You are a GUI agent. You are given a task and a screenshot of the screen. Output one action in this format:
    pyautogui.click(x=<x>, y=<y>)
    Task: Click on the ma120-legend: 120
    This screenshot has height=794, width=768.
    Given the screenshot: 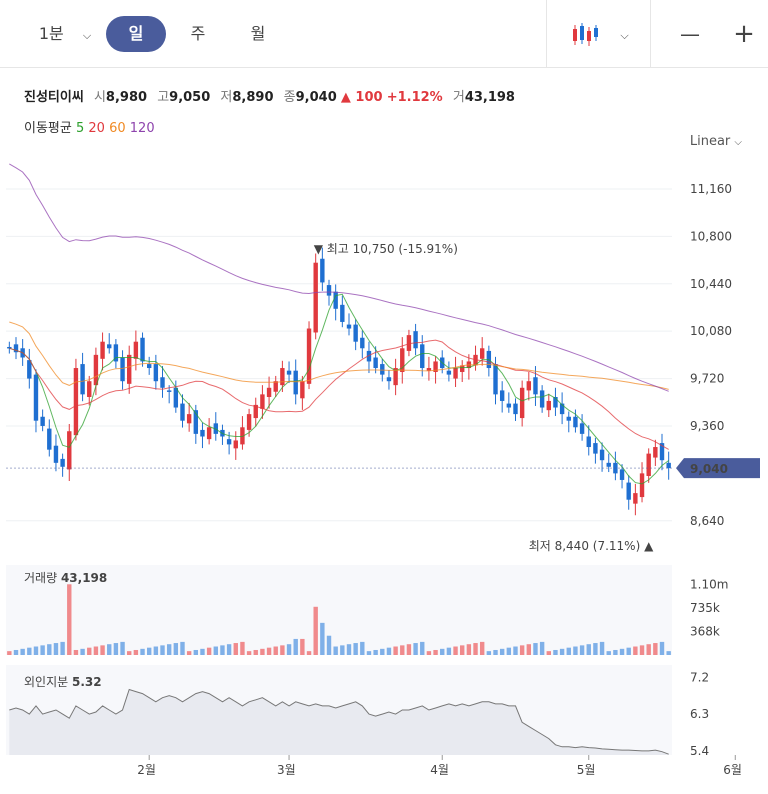 What is the action you would take?
    pyautogui.click(x=142, y=128)
    